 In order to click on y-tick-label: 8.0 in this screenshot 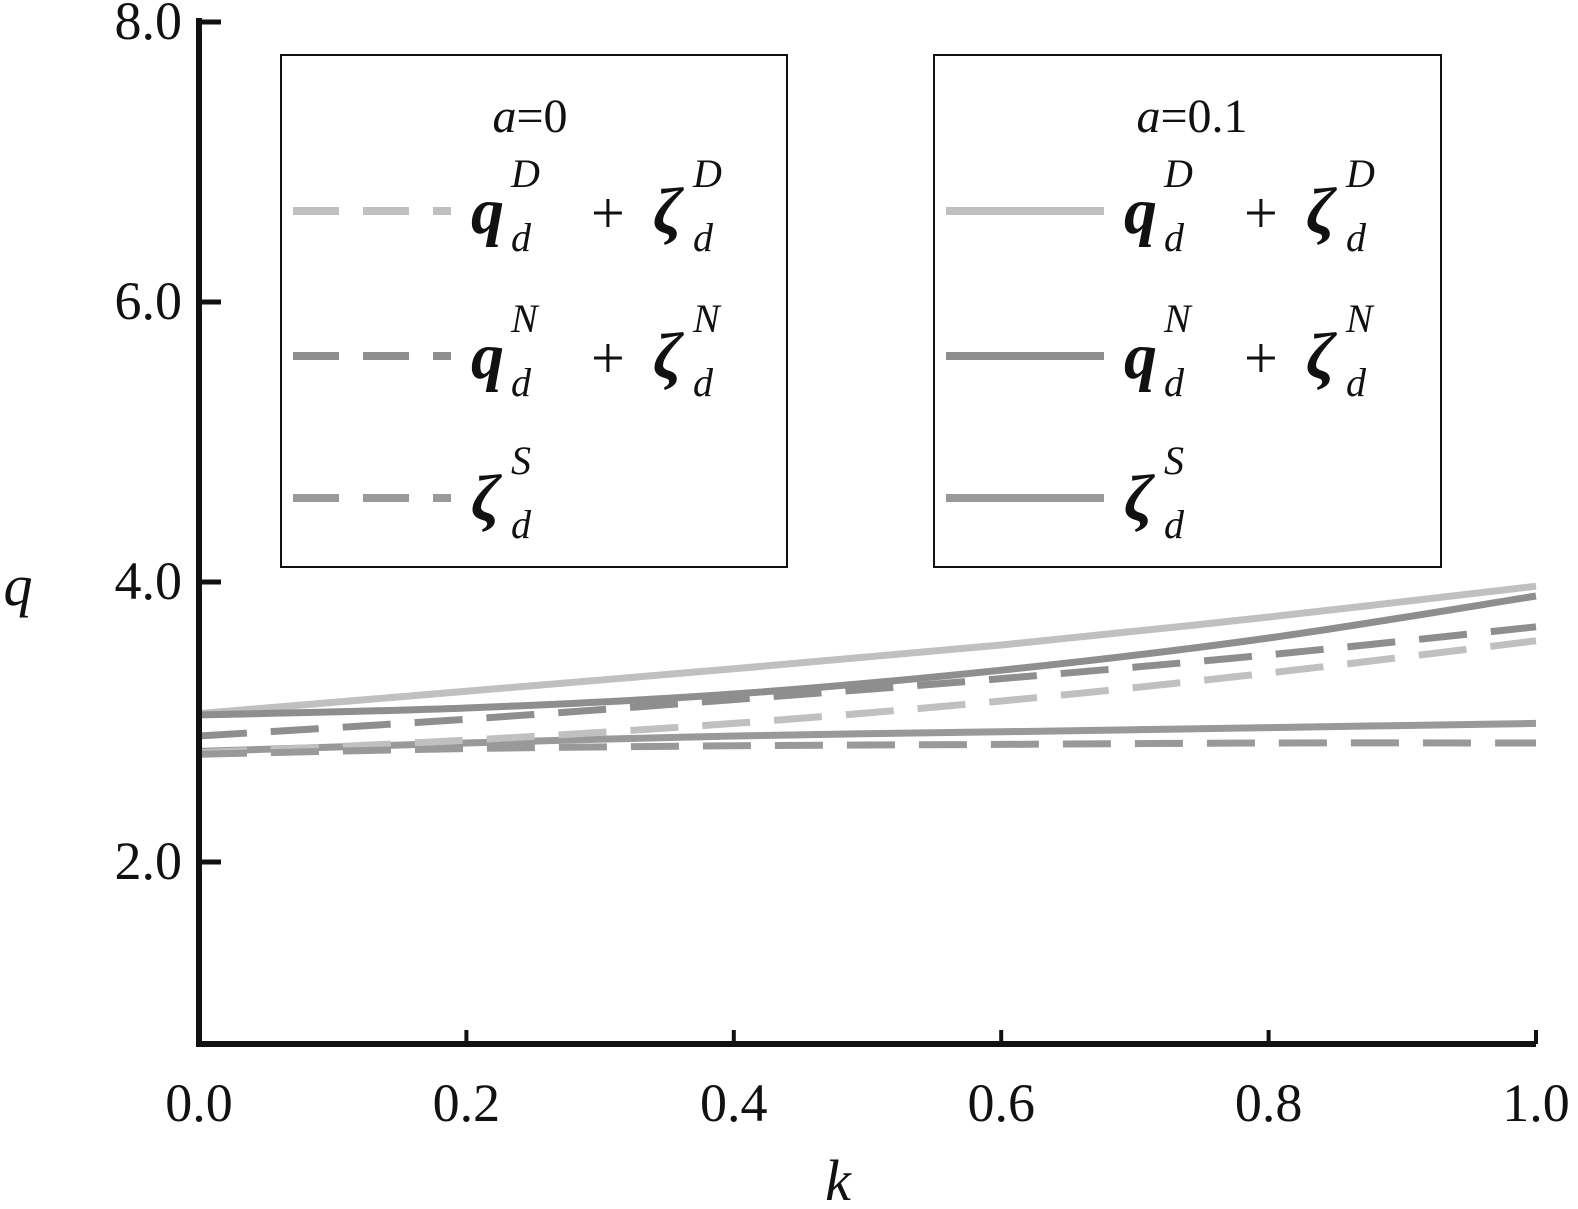, I will do `click(149, 25)`.